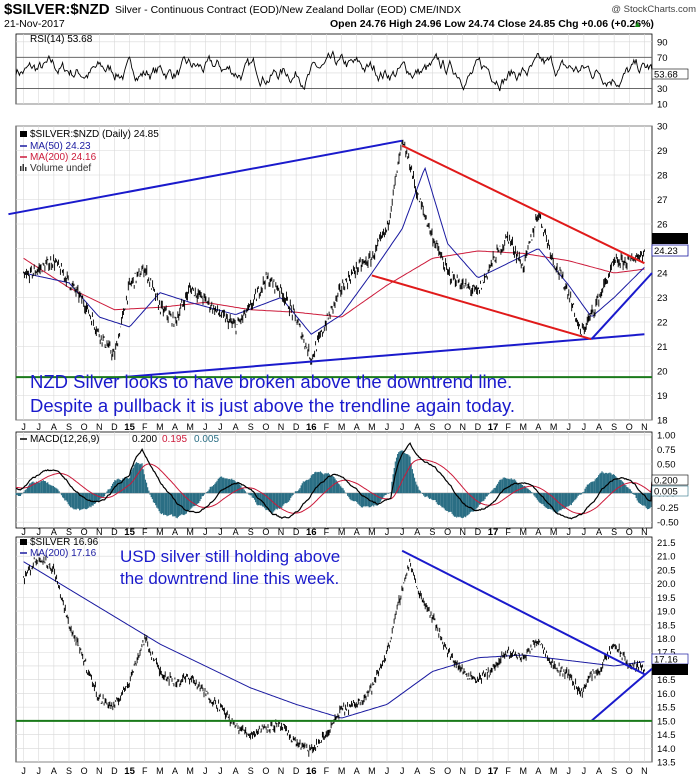 This screenshot has width=700, height=780. I want to click on y-tick-label: 29, so click(662, 151).